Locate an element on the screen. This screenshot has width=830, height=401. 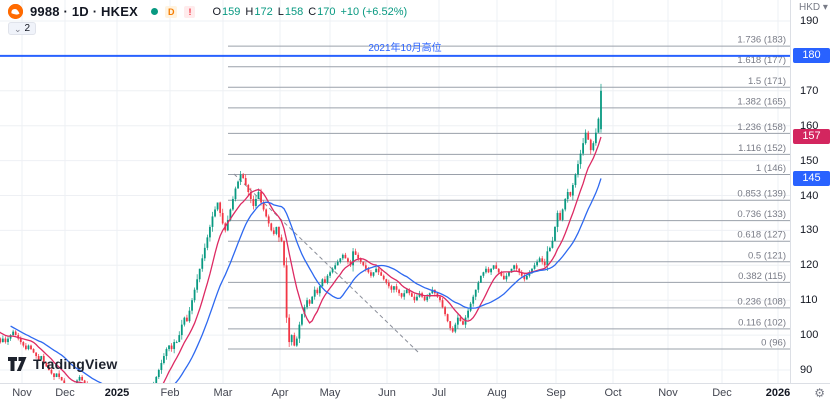
fib-label: 0.5 (121) is located at coordinates (767, 255).